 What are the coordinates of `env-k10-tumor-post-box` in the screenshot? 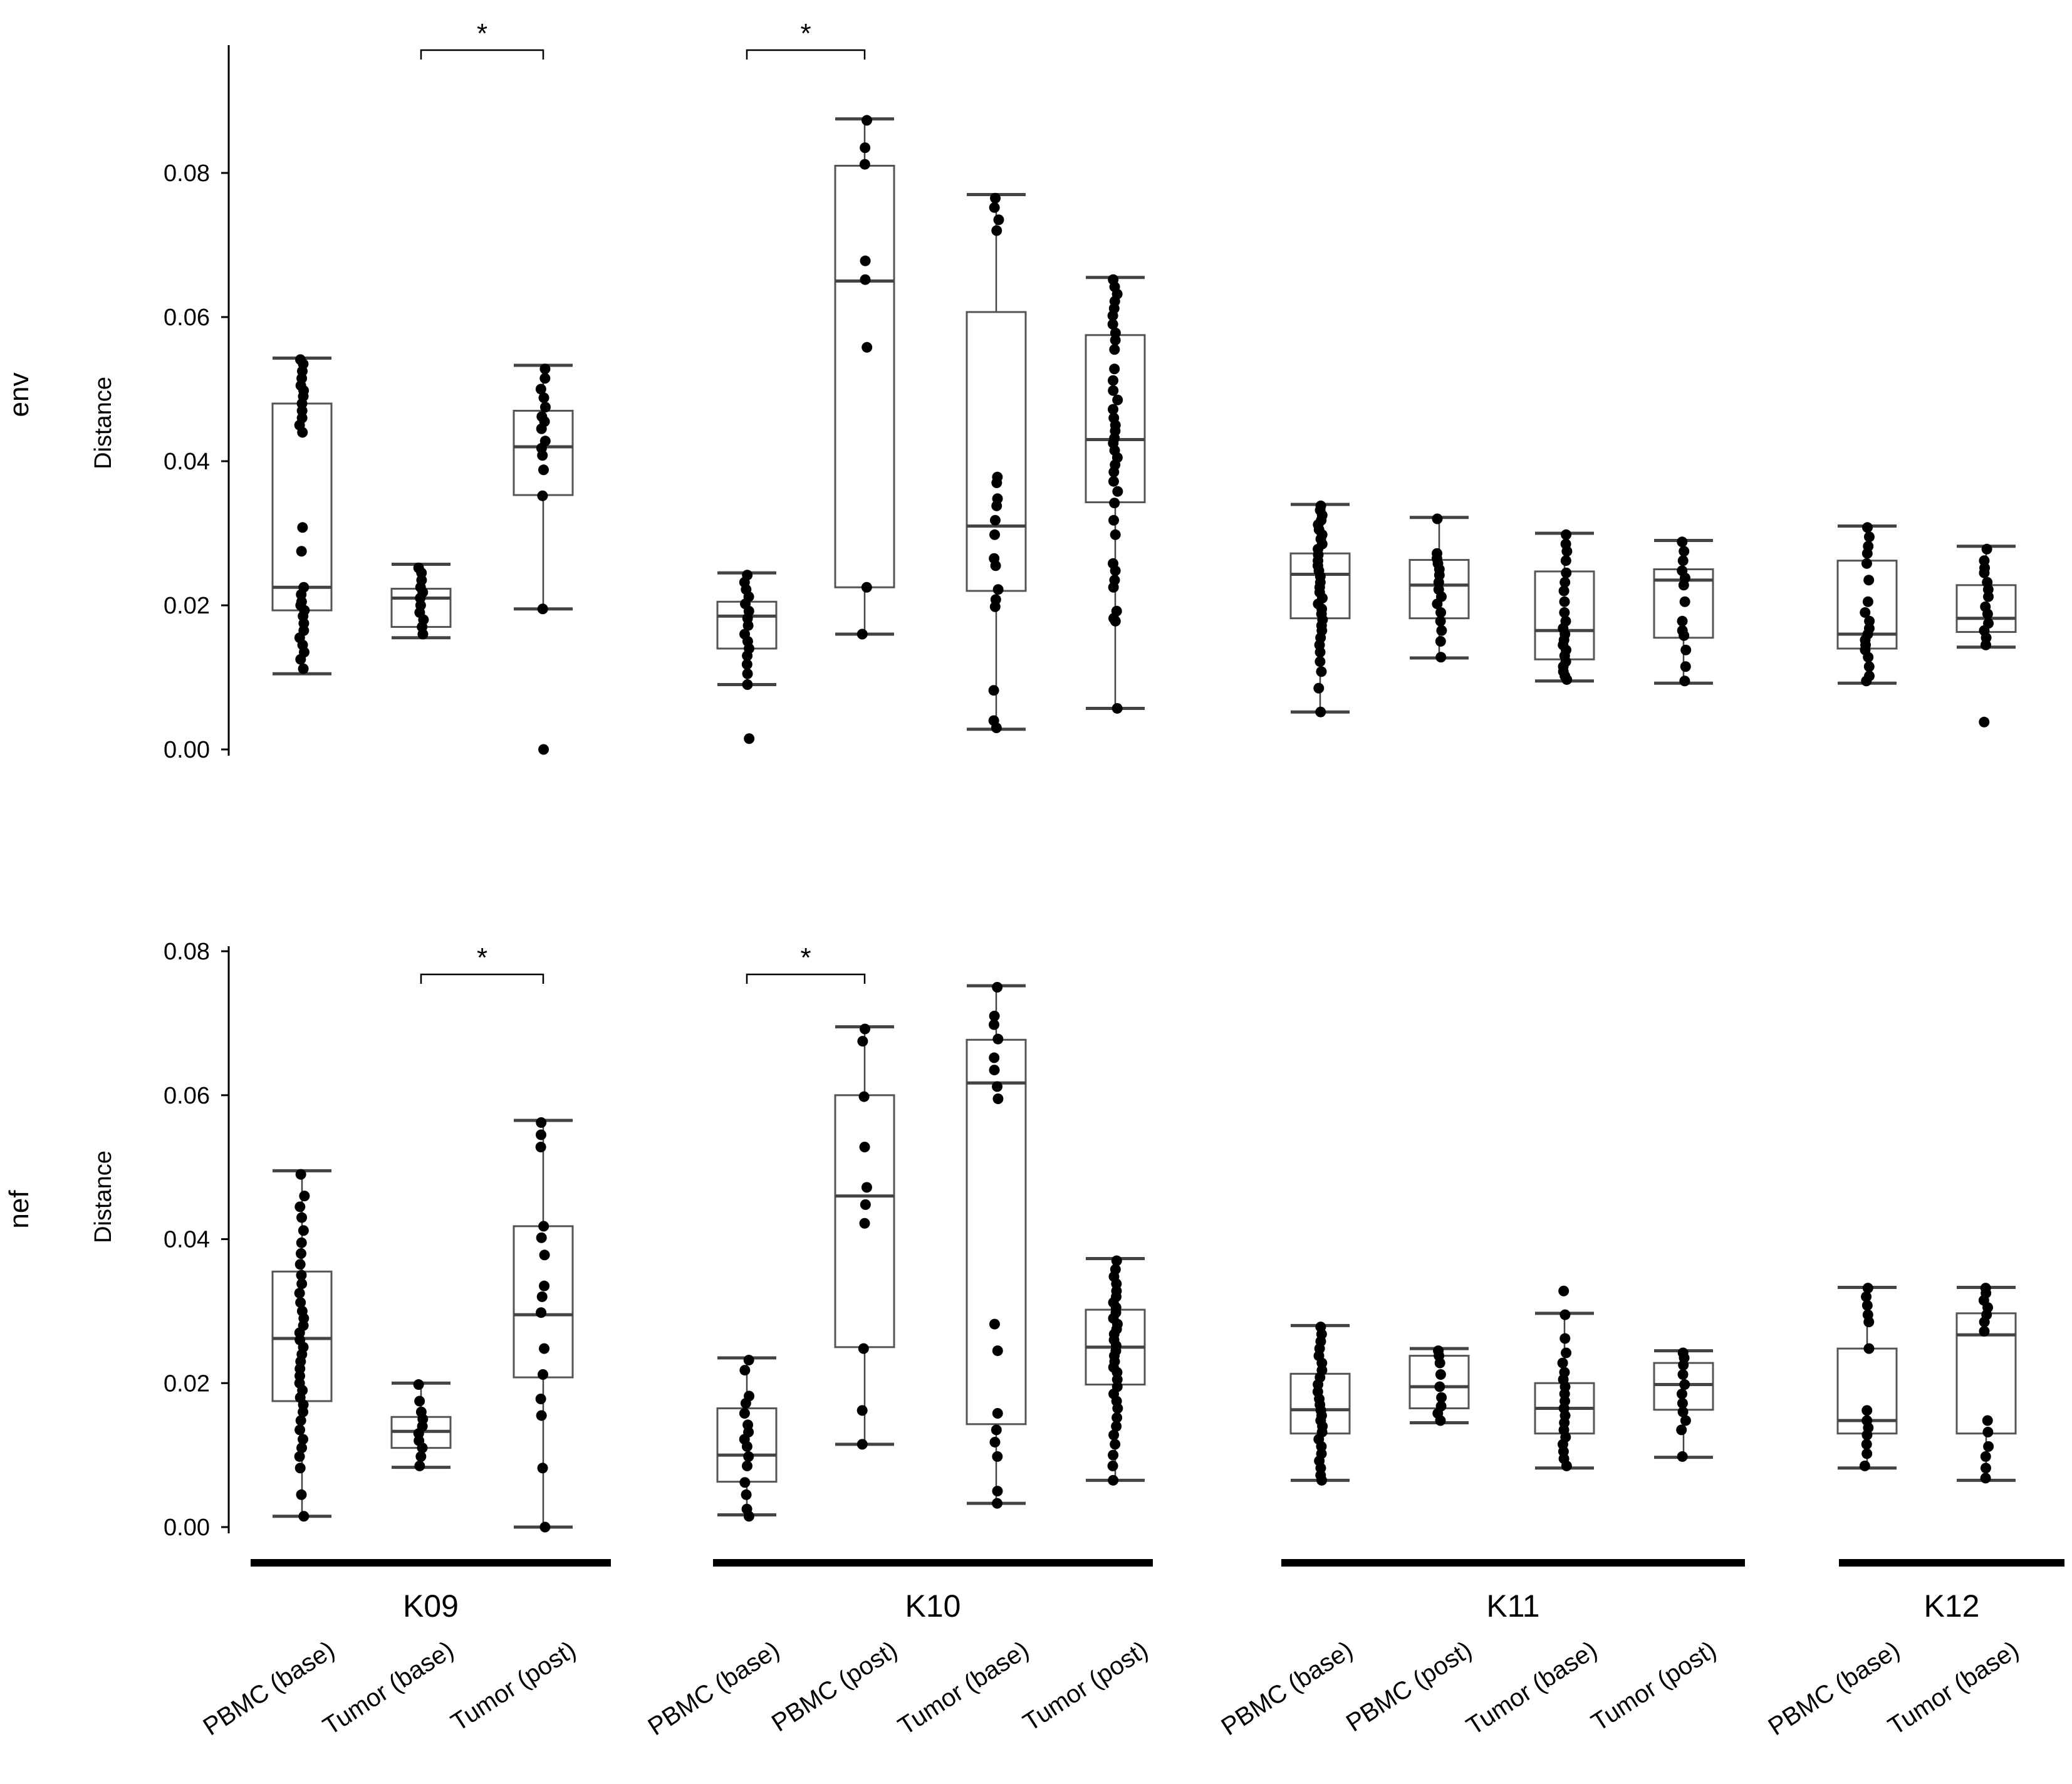 It's located at (1115, 494).